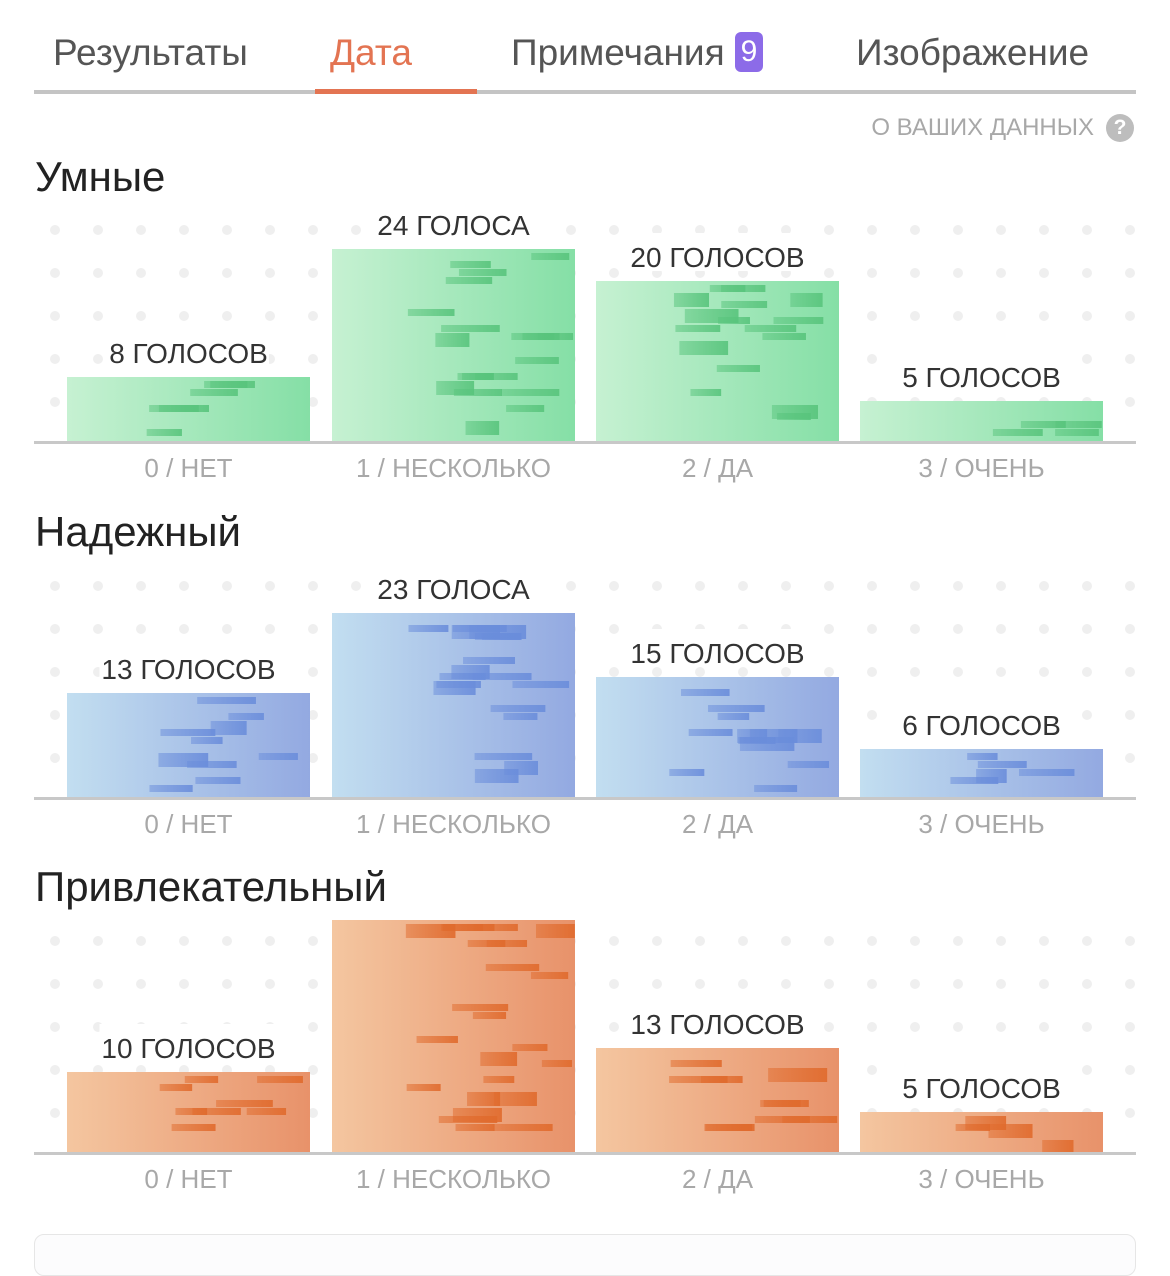 This screenshot has height=1276, width=1170. Describe the element at coordinates (973, 52) in the screenshot. I see `tab-image: Изображение` at that location.